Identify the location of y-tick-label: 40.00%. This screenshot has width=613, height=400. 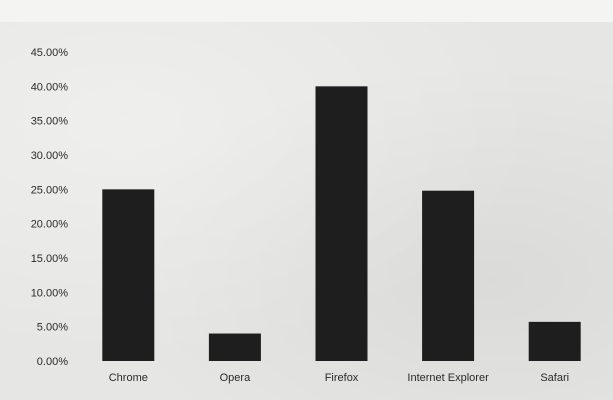
(50, 87).